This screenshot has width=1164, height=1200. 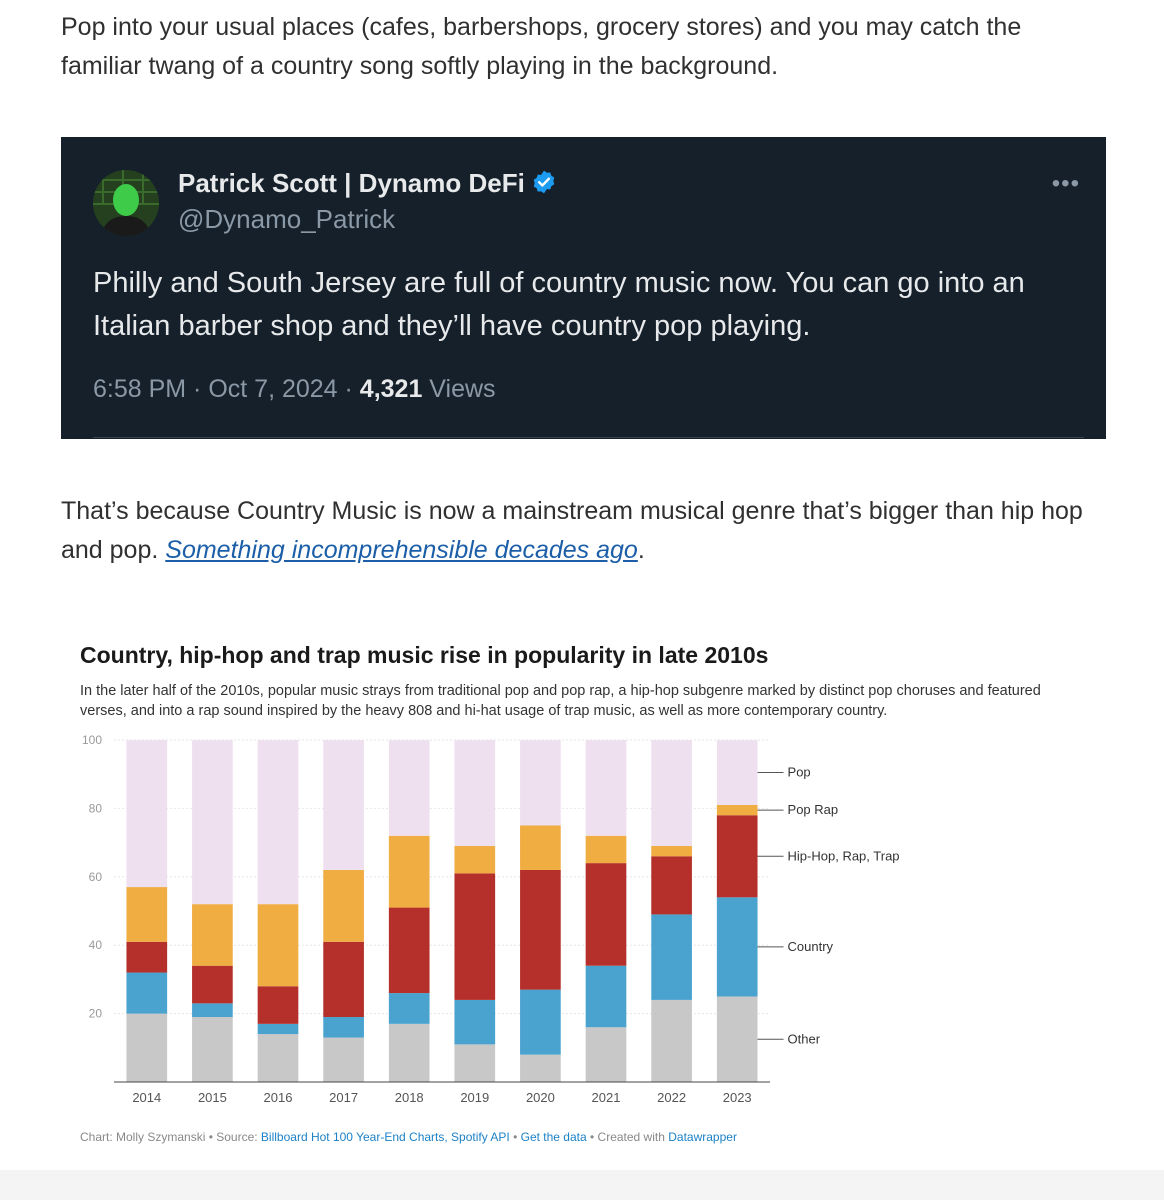 I want to click on x-tick-label: 2023, so click(x=737, y=1097).